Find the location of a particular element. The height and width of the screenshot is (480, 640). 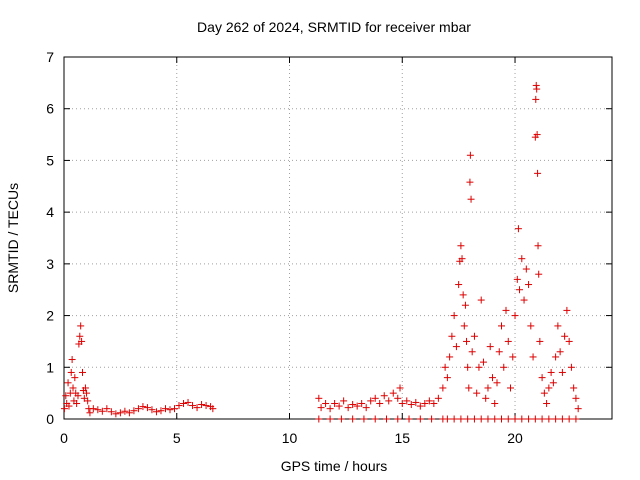

x-tick-label: 10 is located at coordinates (290, 438).